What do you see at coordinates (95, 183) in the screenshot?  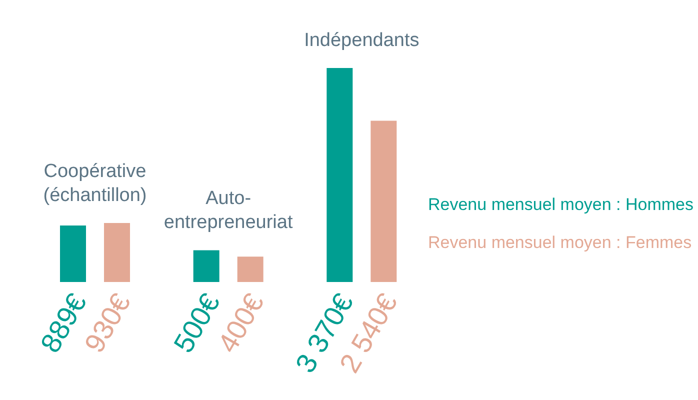 I see `x-tick-label: Coopérative (échantillon)` at bounding box center [95, 183].